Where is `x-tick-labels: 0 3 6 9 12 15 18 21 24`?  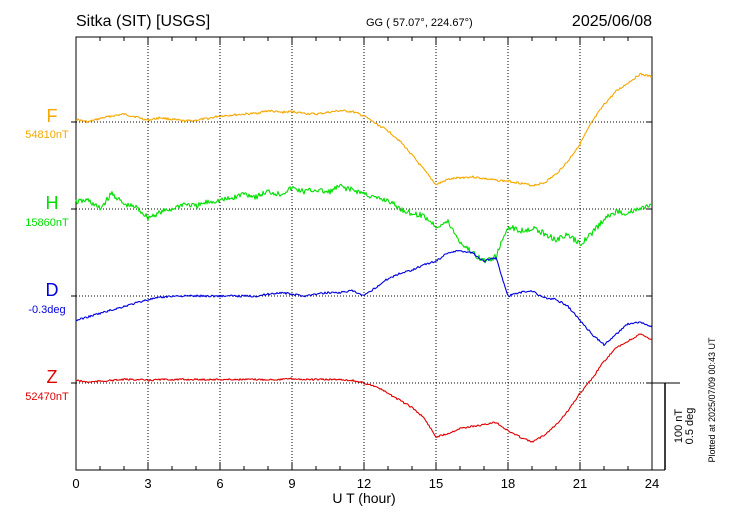 x-tick-labels: 0 3 6 9 12 15 18 21 24 is located at coordinates (365, 483).